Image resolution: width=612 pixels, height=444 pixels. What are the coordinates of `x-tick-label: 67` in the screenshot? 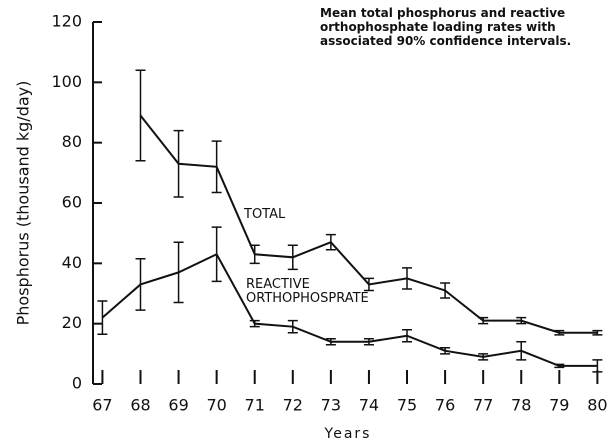 It's located at (102, 405).